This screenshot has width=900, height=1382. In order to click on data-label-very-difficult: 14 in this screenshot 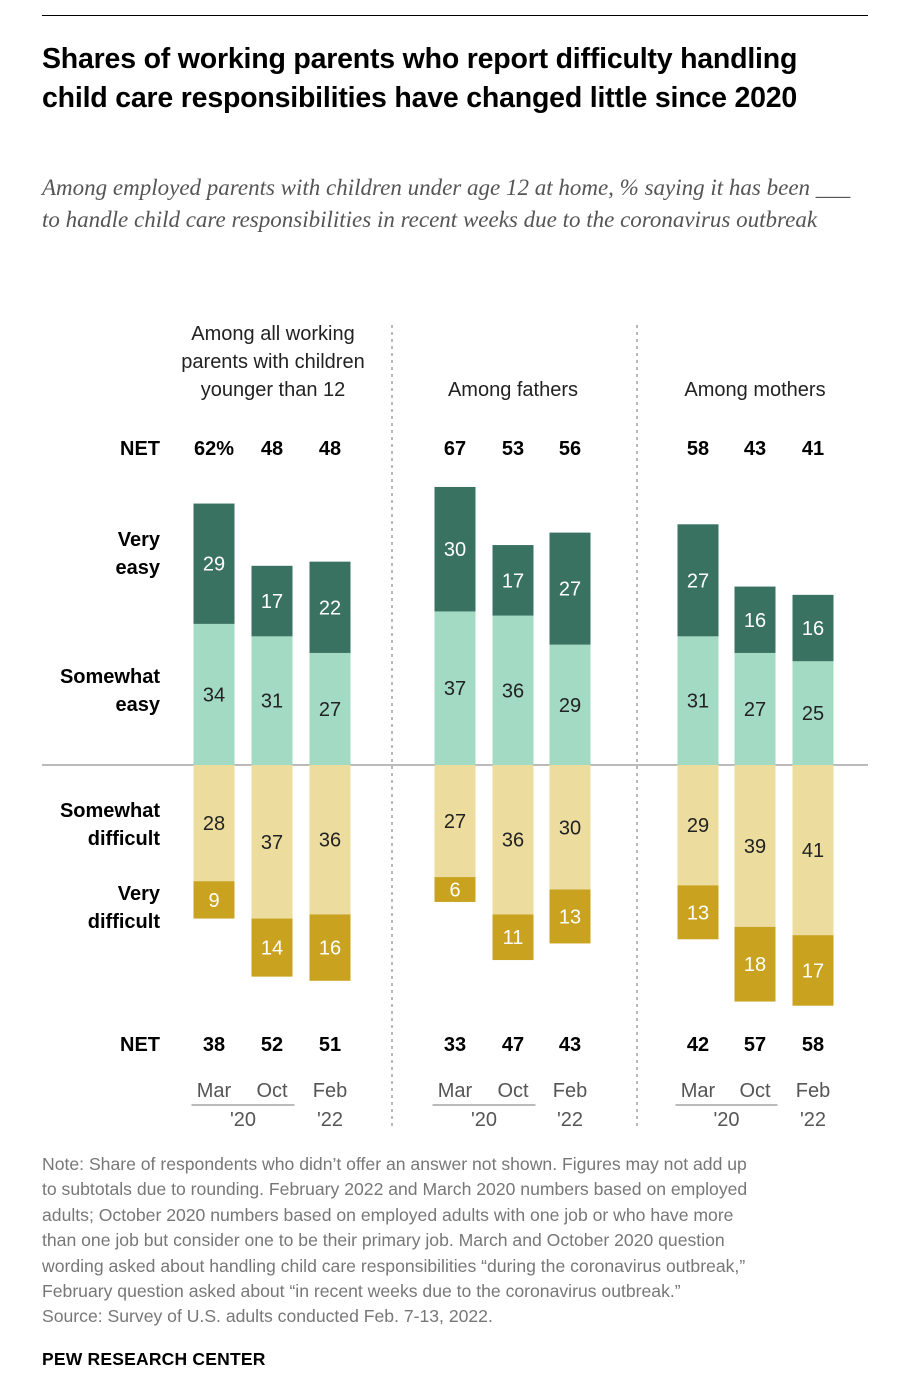, I will do `click(272, 949)`.